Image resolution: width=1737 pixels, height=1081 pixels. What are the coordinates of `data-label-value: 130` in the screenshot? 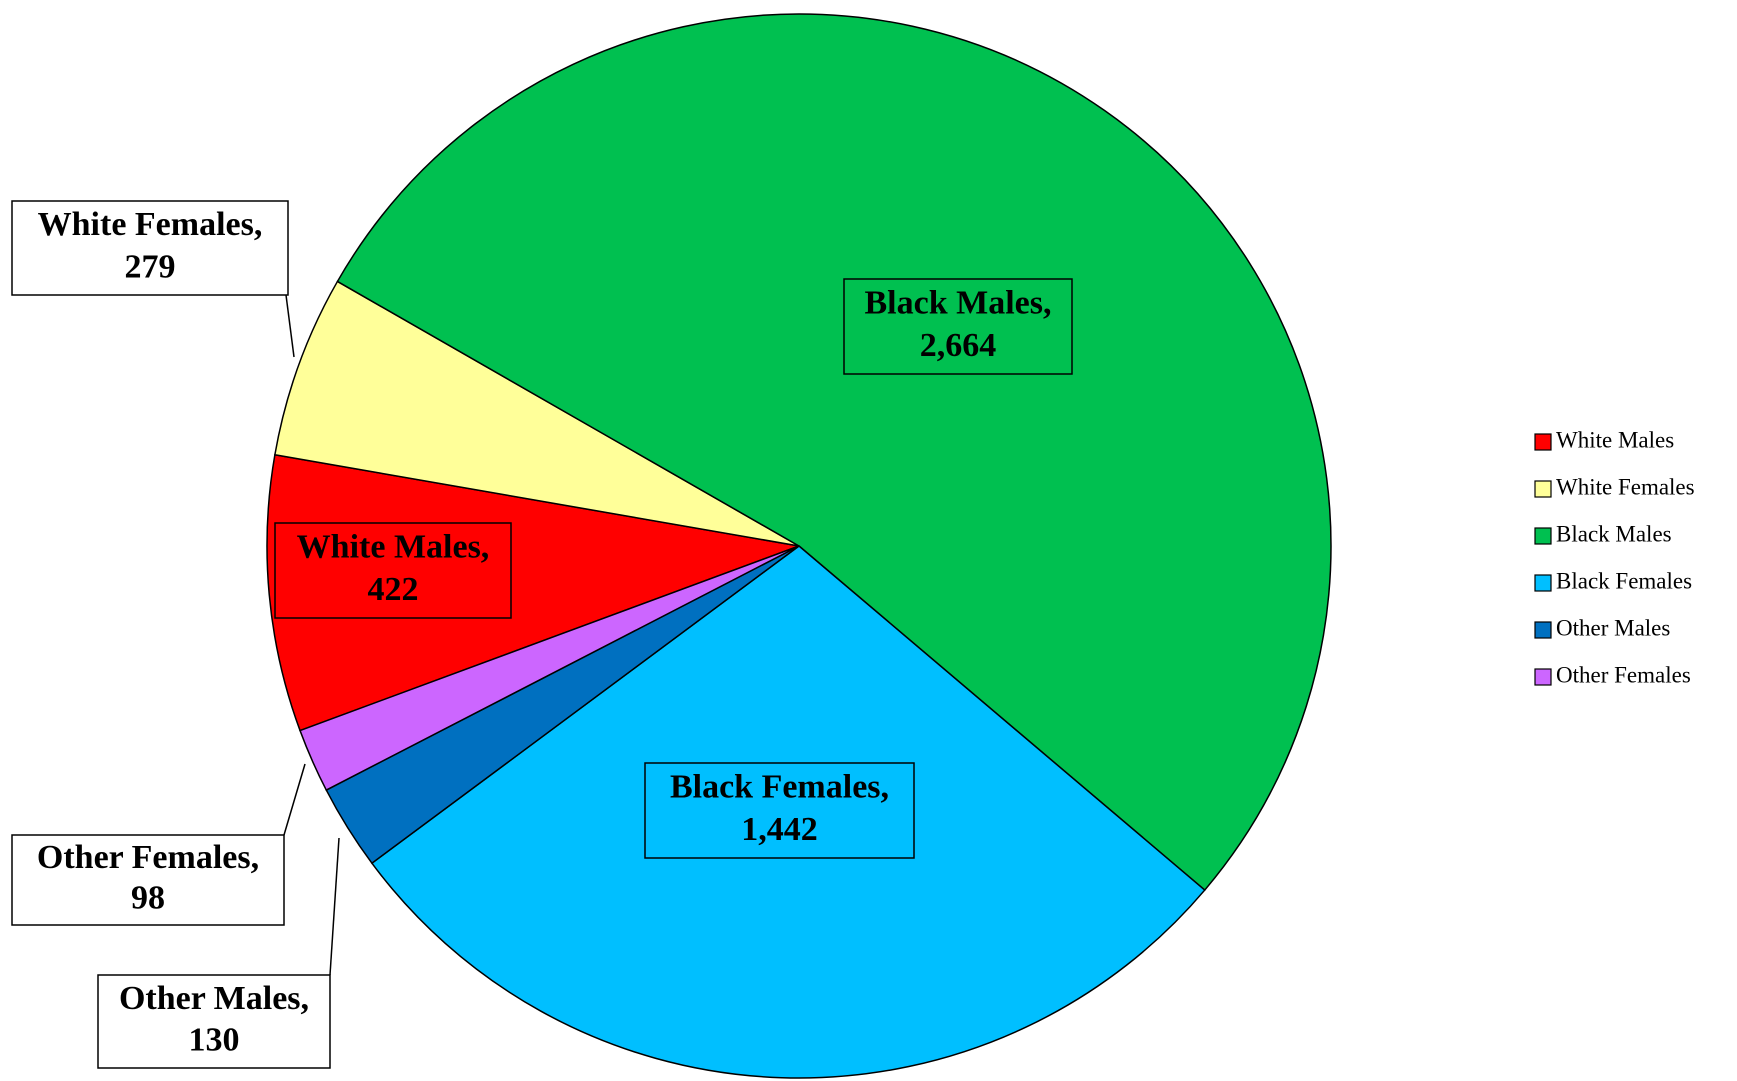 It's located at (214, 1040).